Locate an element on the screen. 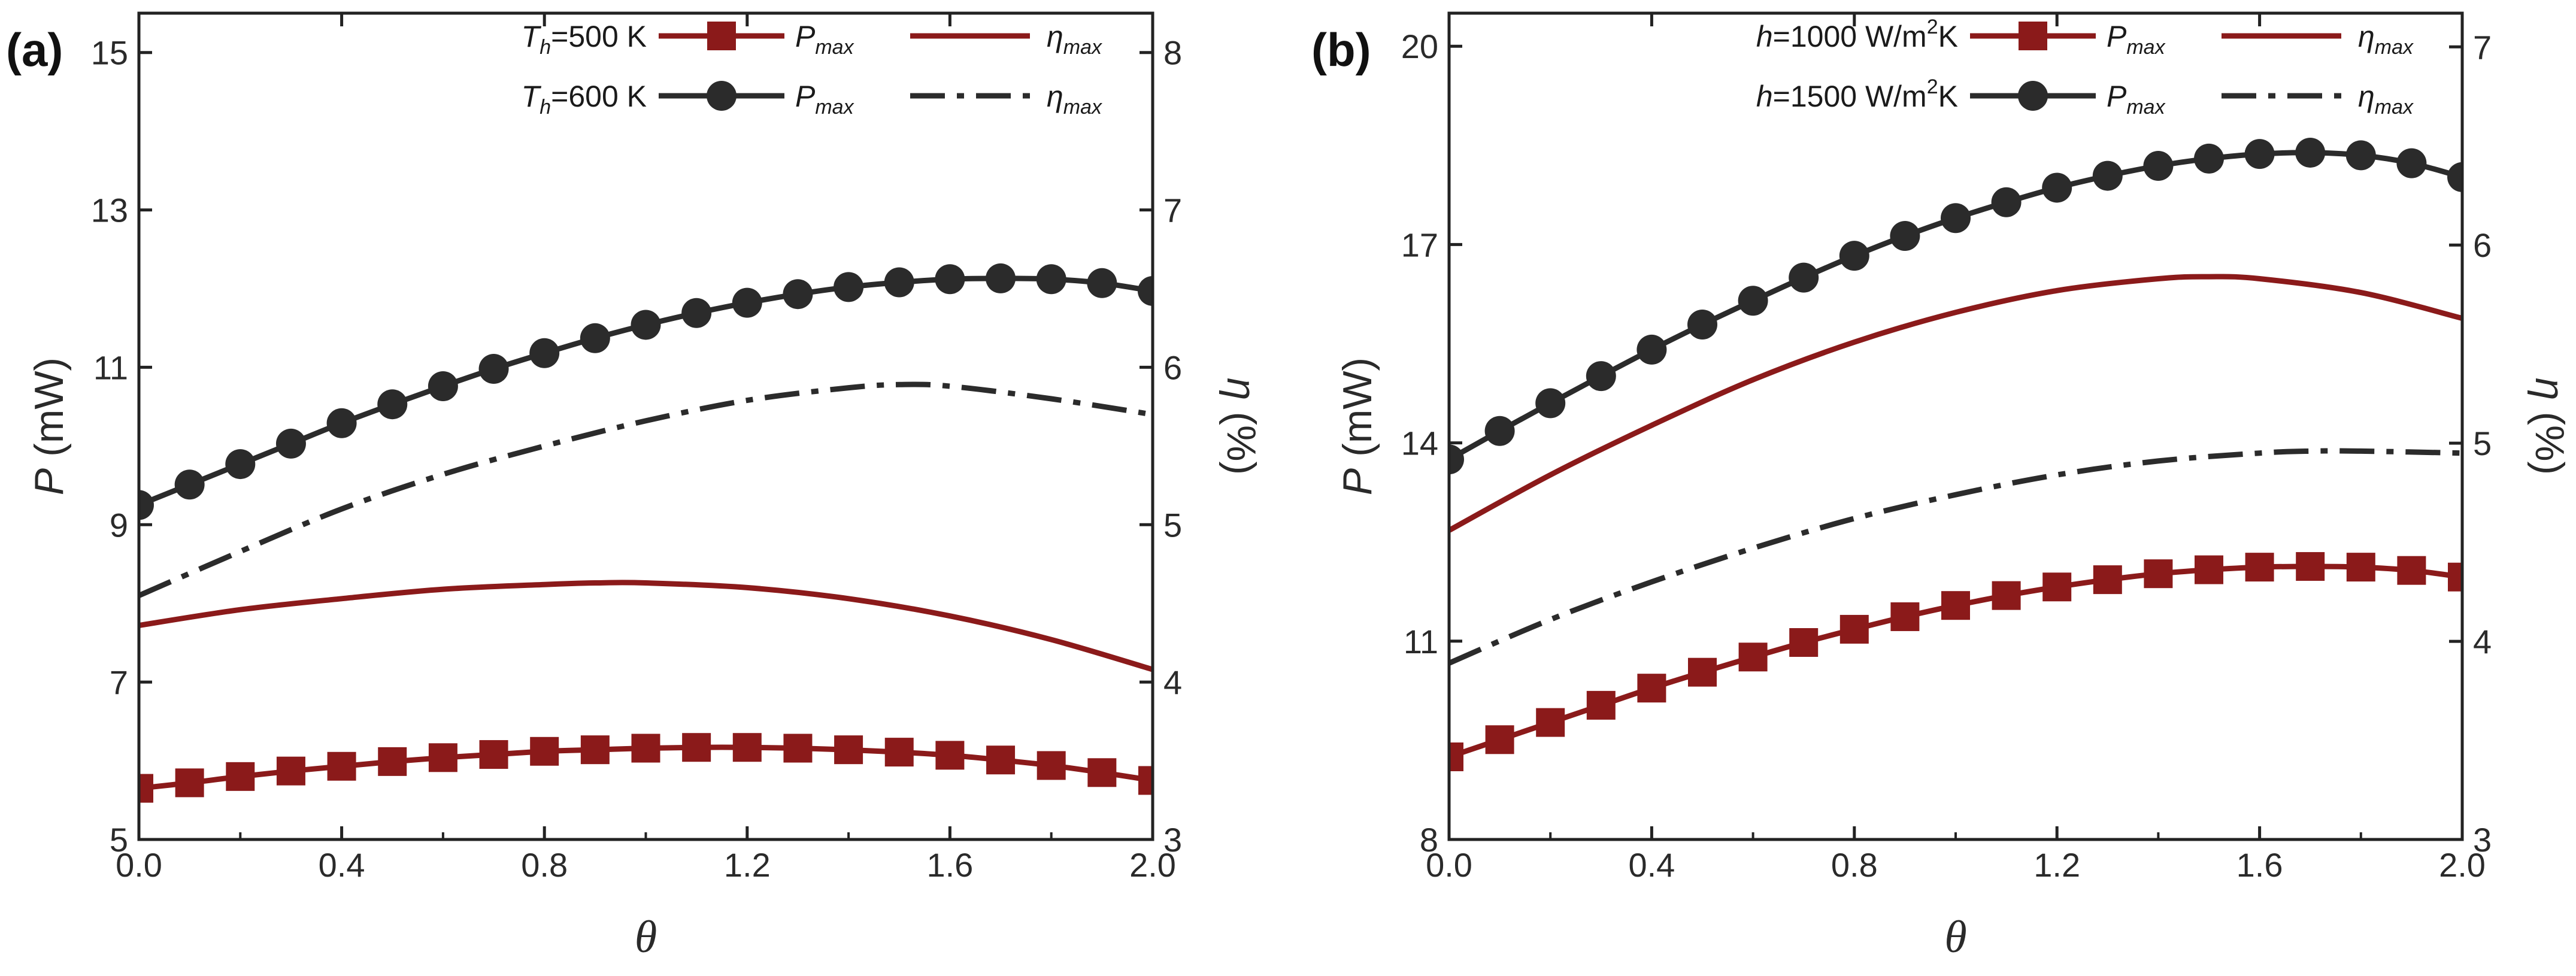 This screenshot has width=2576, height=976. legend-unit-pre: =1000 W/m is located at coordinates (1850, 36).